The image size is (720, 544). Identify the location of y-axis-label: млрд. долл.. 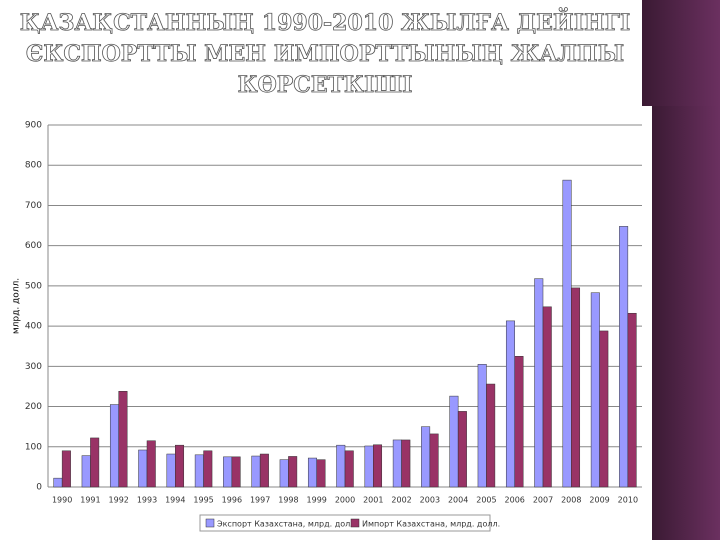
(17, 306).